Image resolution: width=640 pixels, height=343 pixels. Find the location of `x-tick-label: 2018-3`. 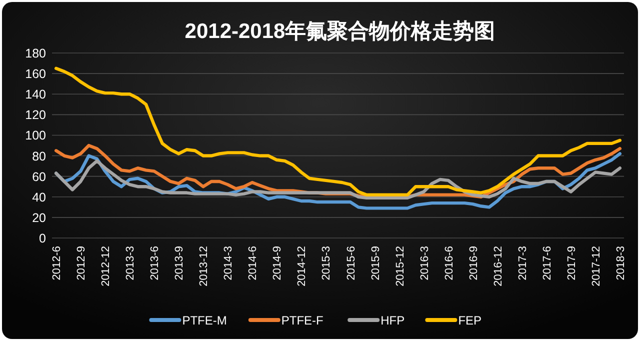

x-tick-label: 2018-3 is located at coordinates (620, 263).